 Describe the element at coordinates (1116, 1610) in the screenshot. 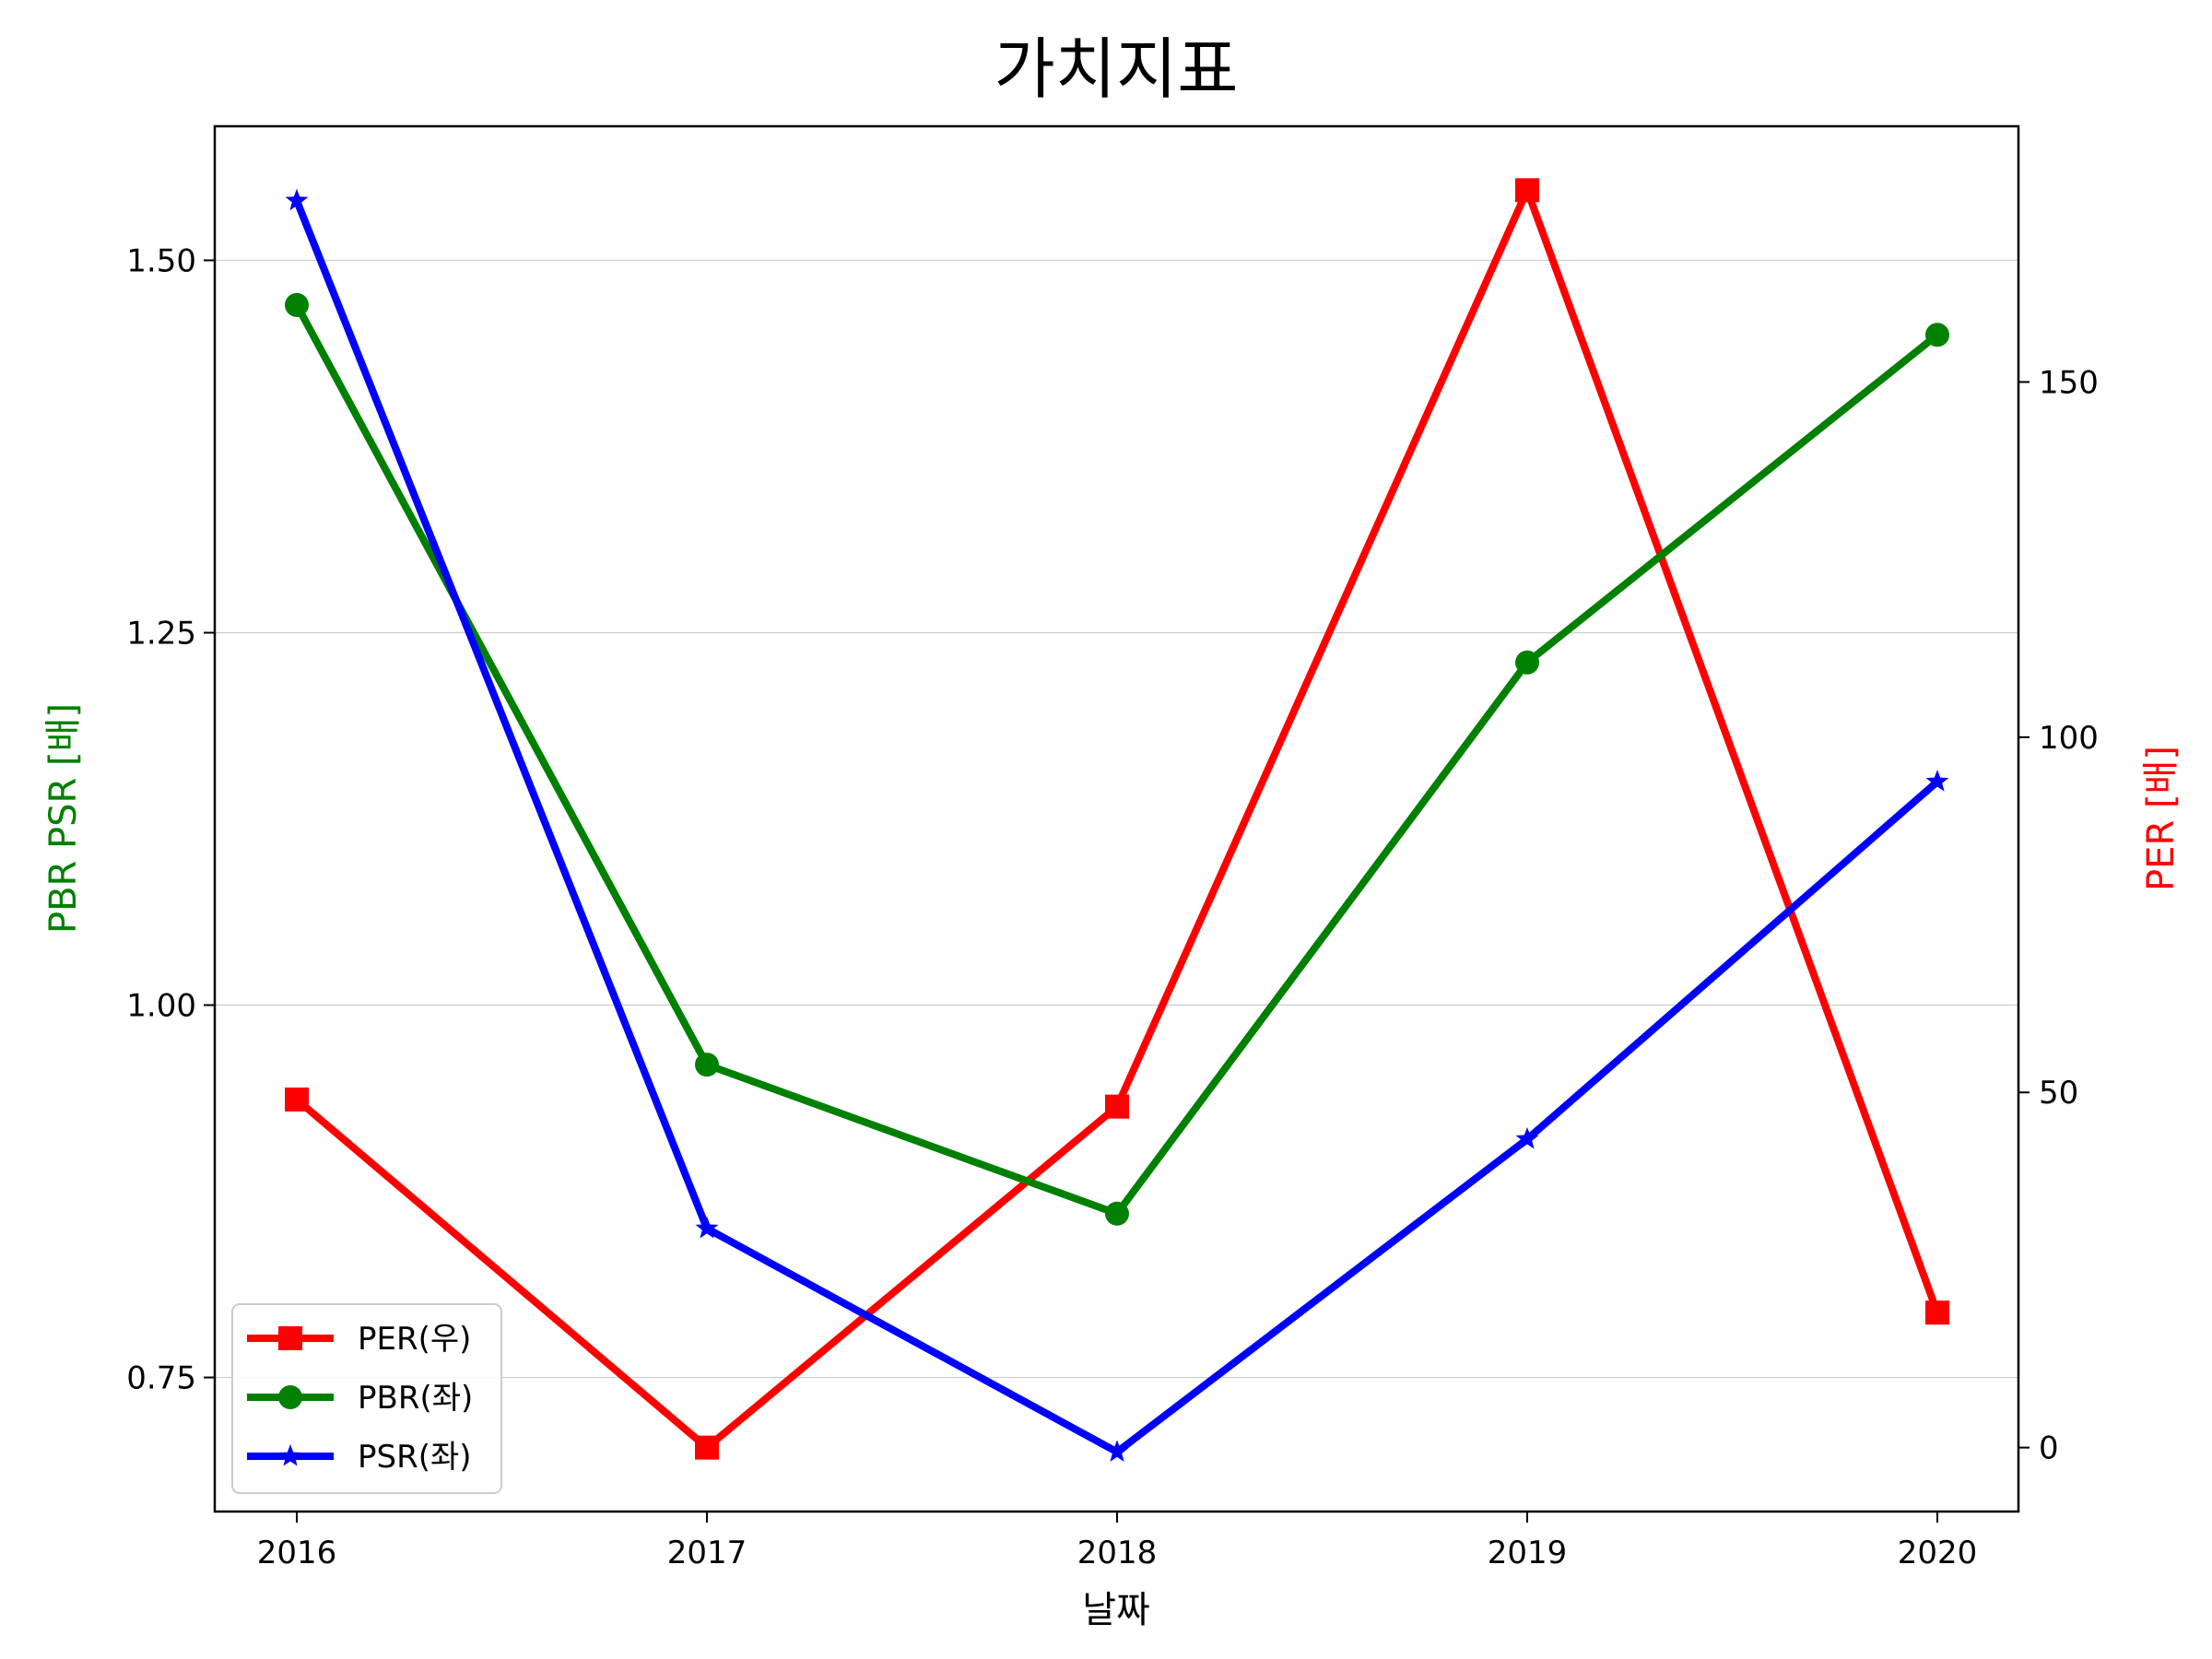

I see `x-axis-label: 날짜` at that location.